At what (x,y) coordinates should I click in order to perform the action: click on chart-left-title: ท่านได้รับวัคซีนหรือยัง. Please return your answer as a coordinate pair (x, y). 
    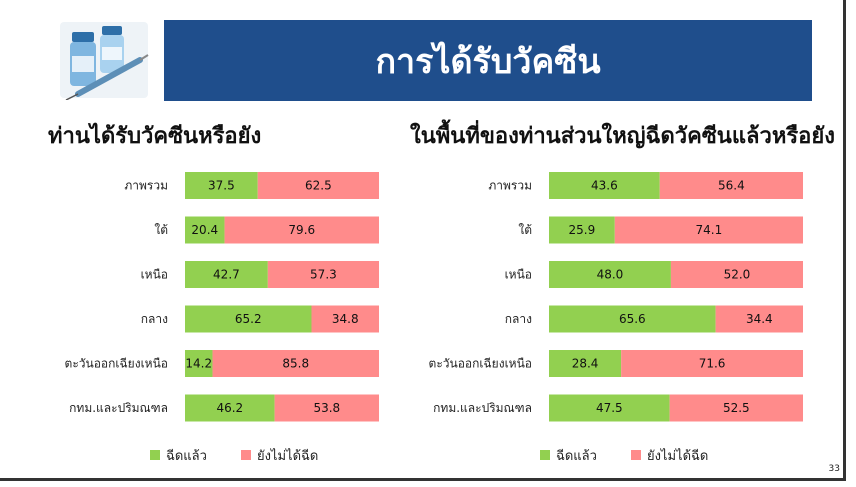
    Looking at the image, I should click on (155, 136).